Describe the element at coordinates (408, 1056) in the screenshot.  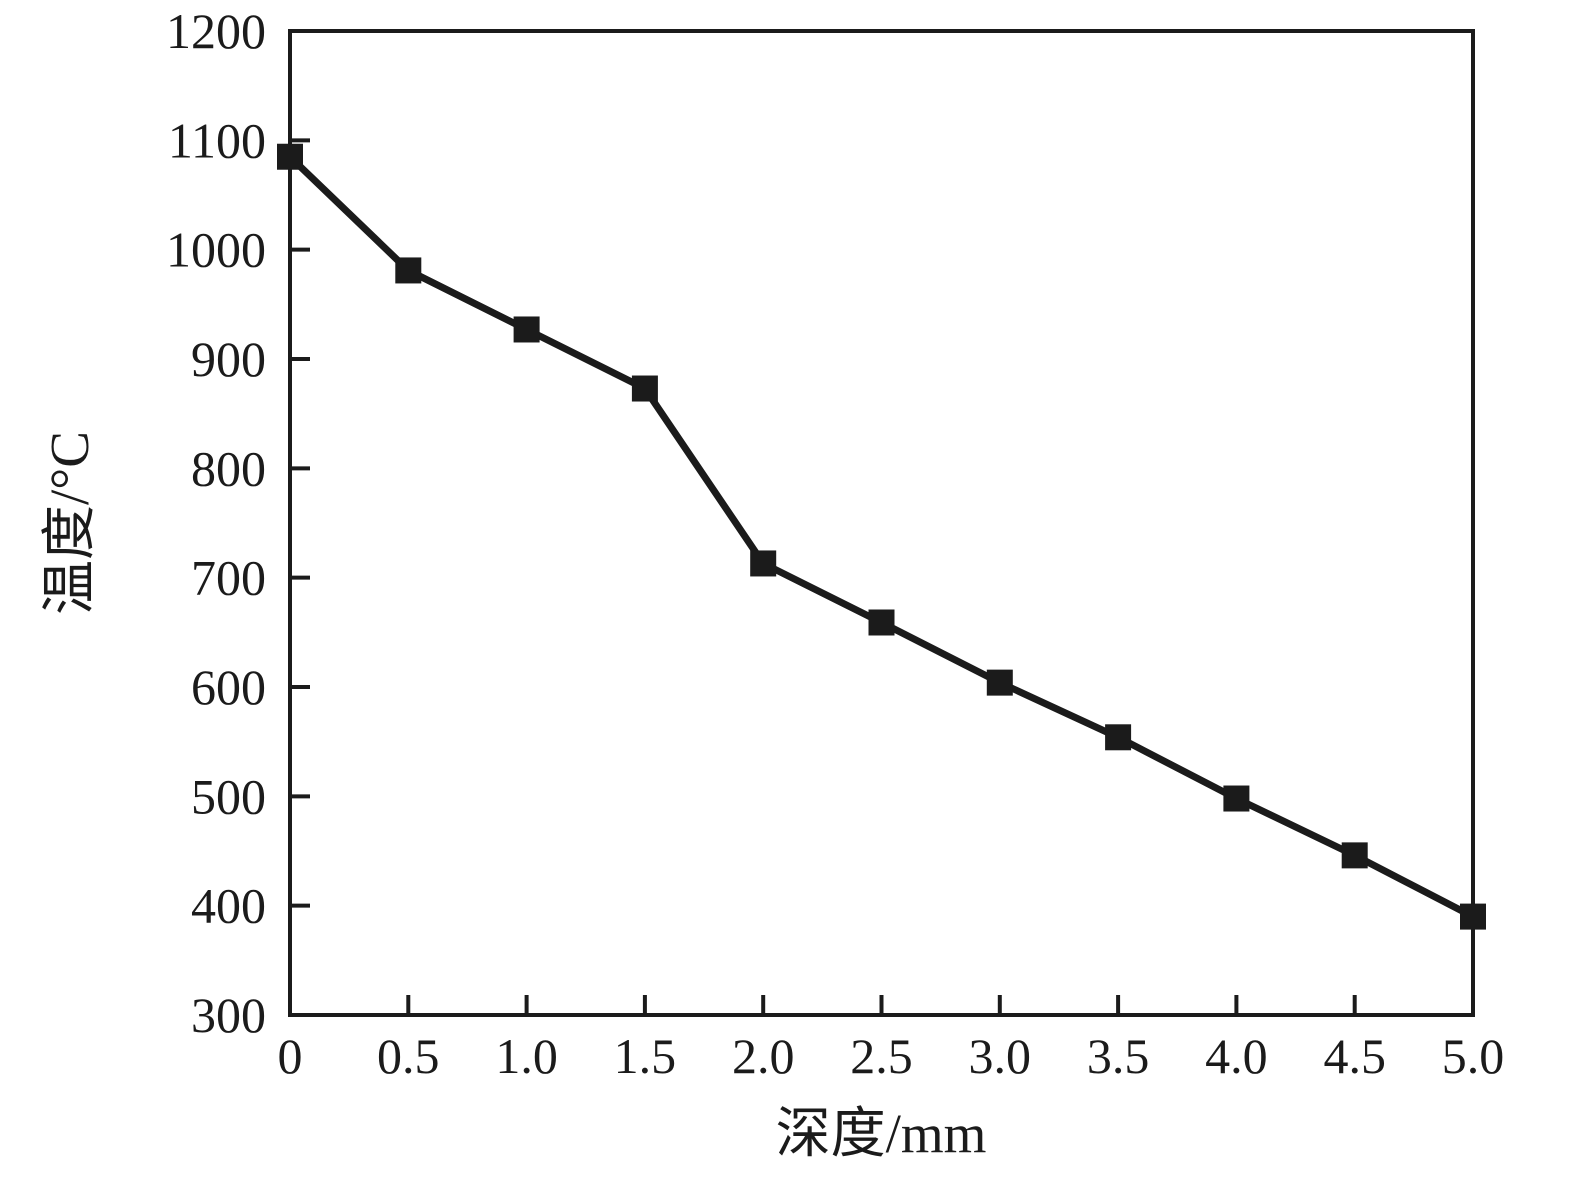
I see `x-tick-label: 0.5` at that location.